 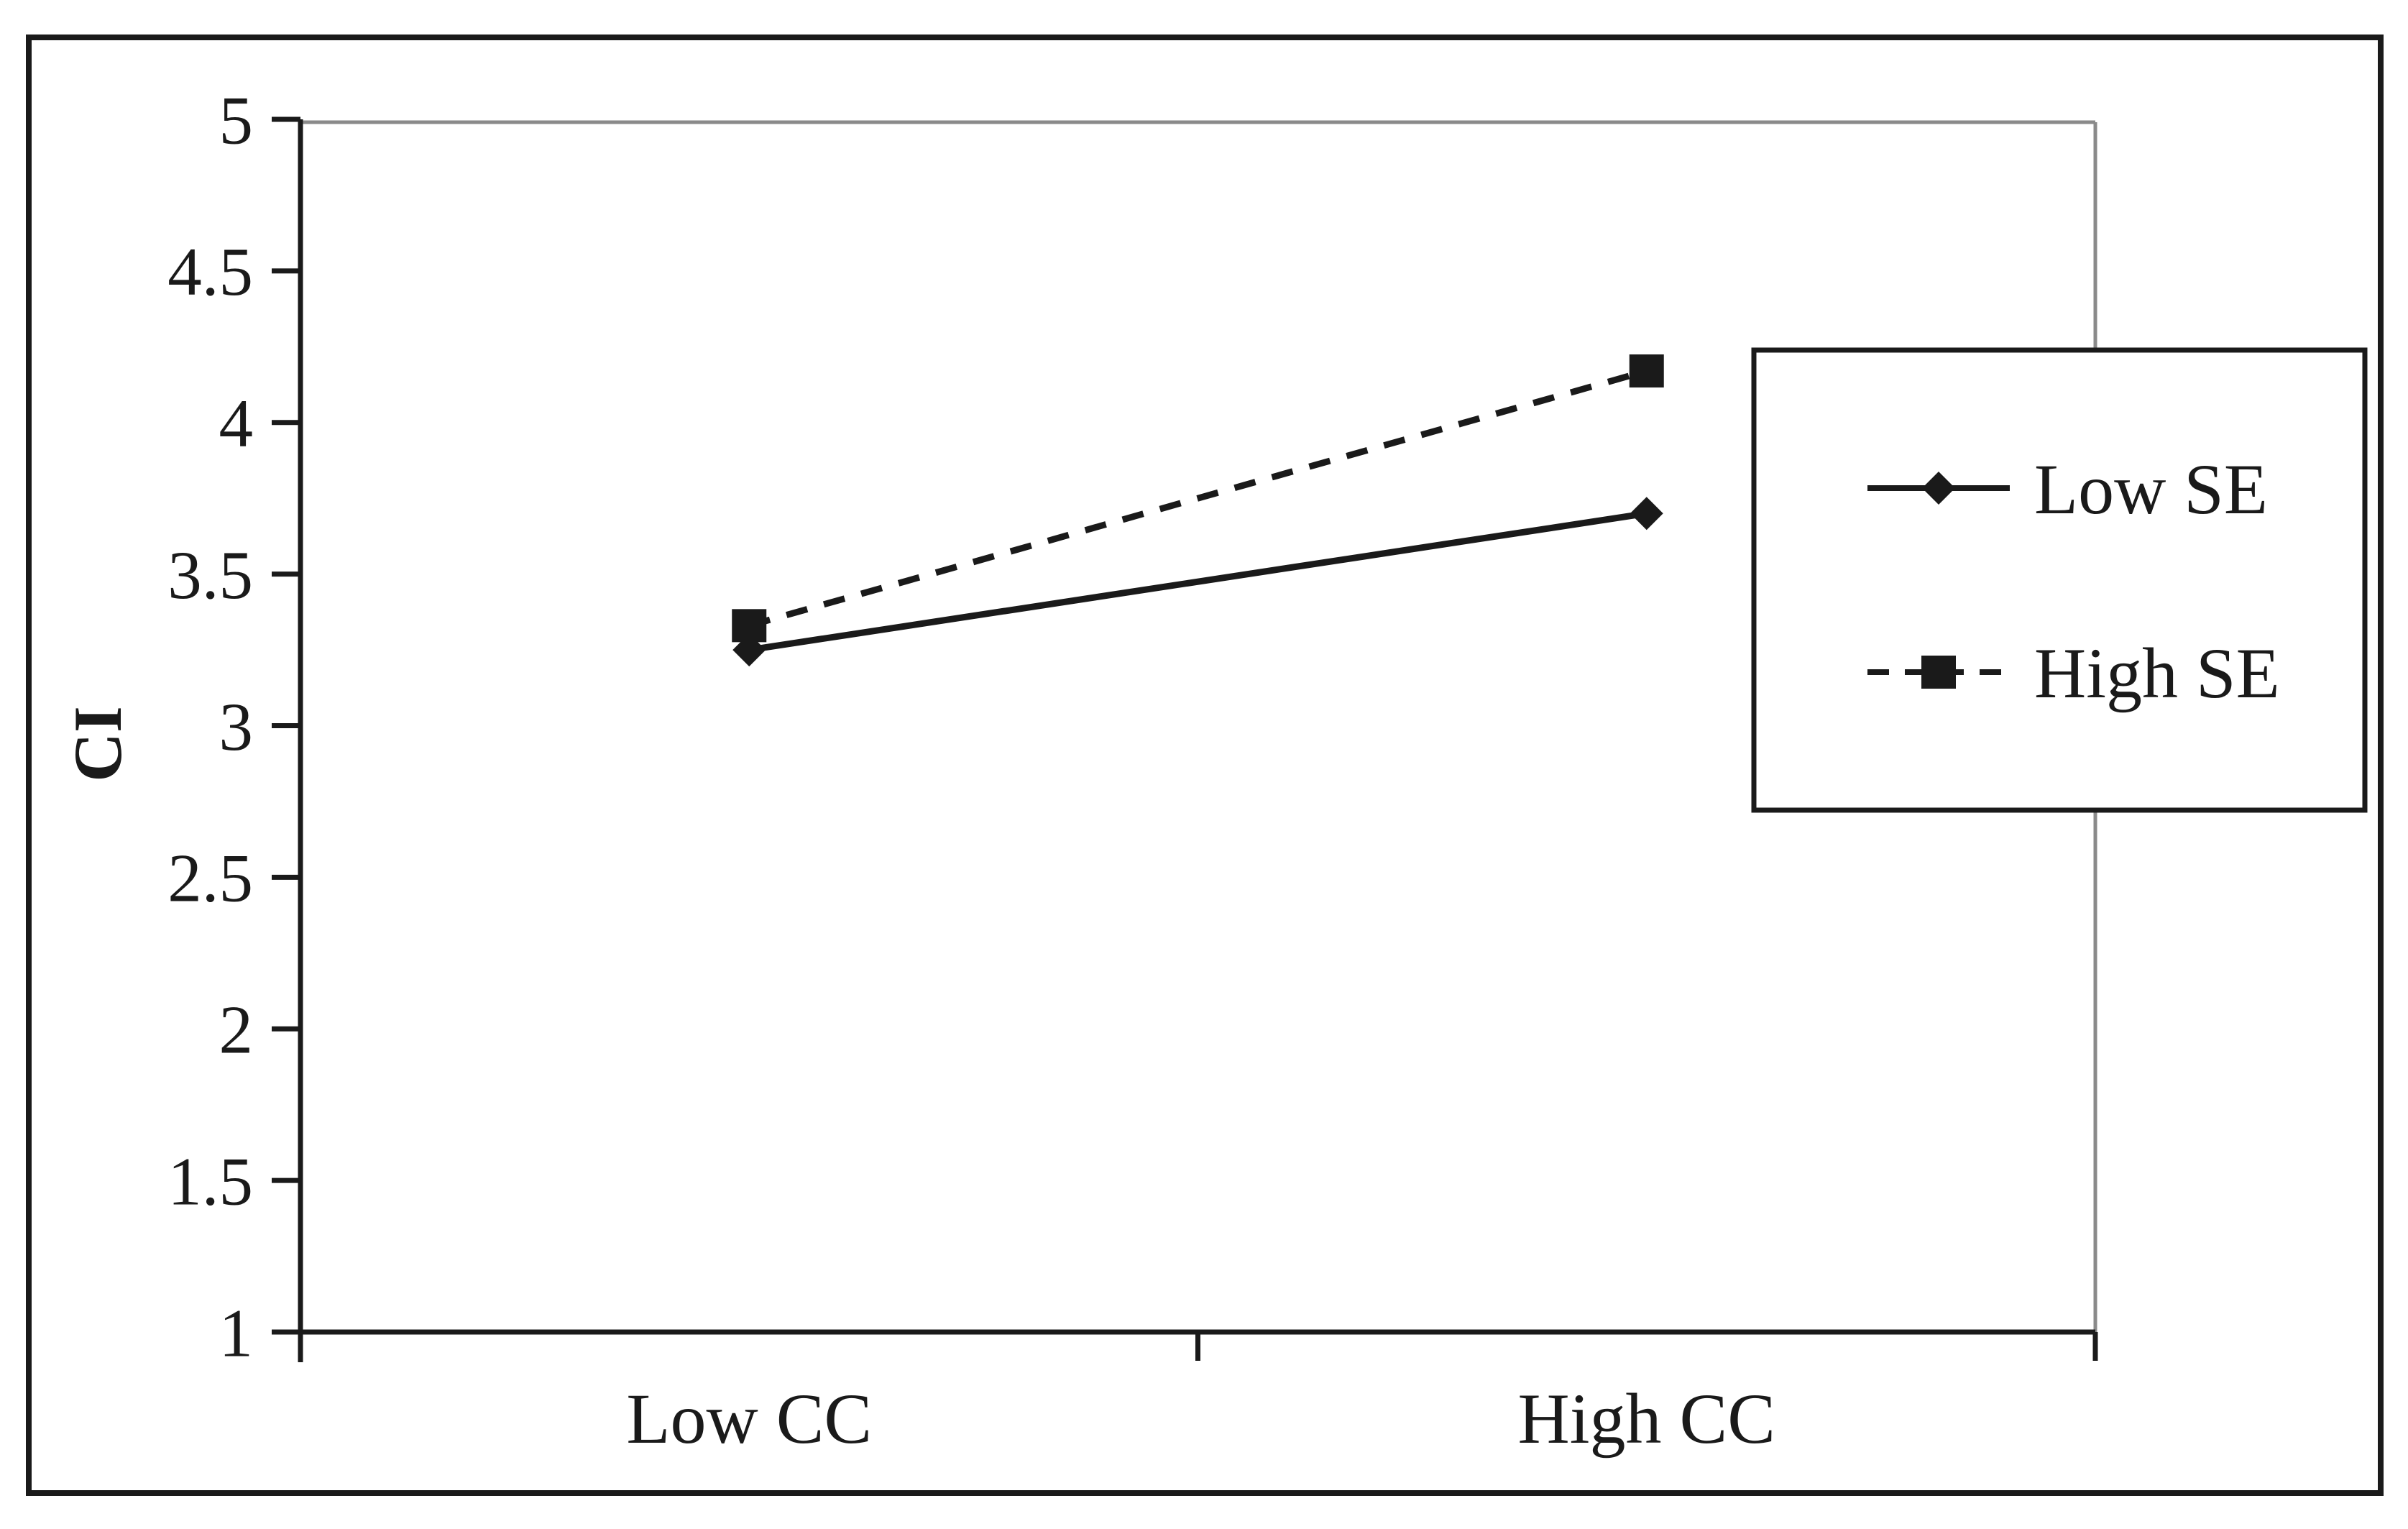 I want to click on legend-box, so click(x=2059, y=580).